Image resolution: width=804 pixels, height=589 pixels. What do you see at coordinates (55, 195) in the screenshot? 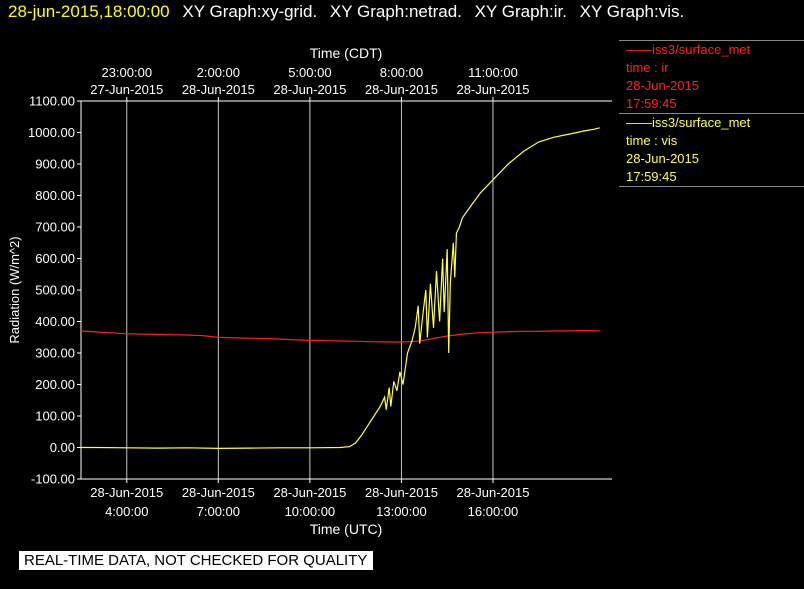
I see `y-tick-label: 800.00` at bounding box center [55, 195].